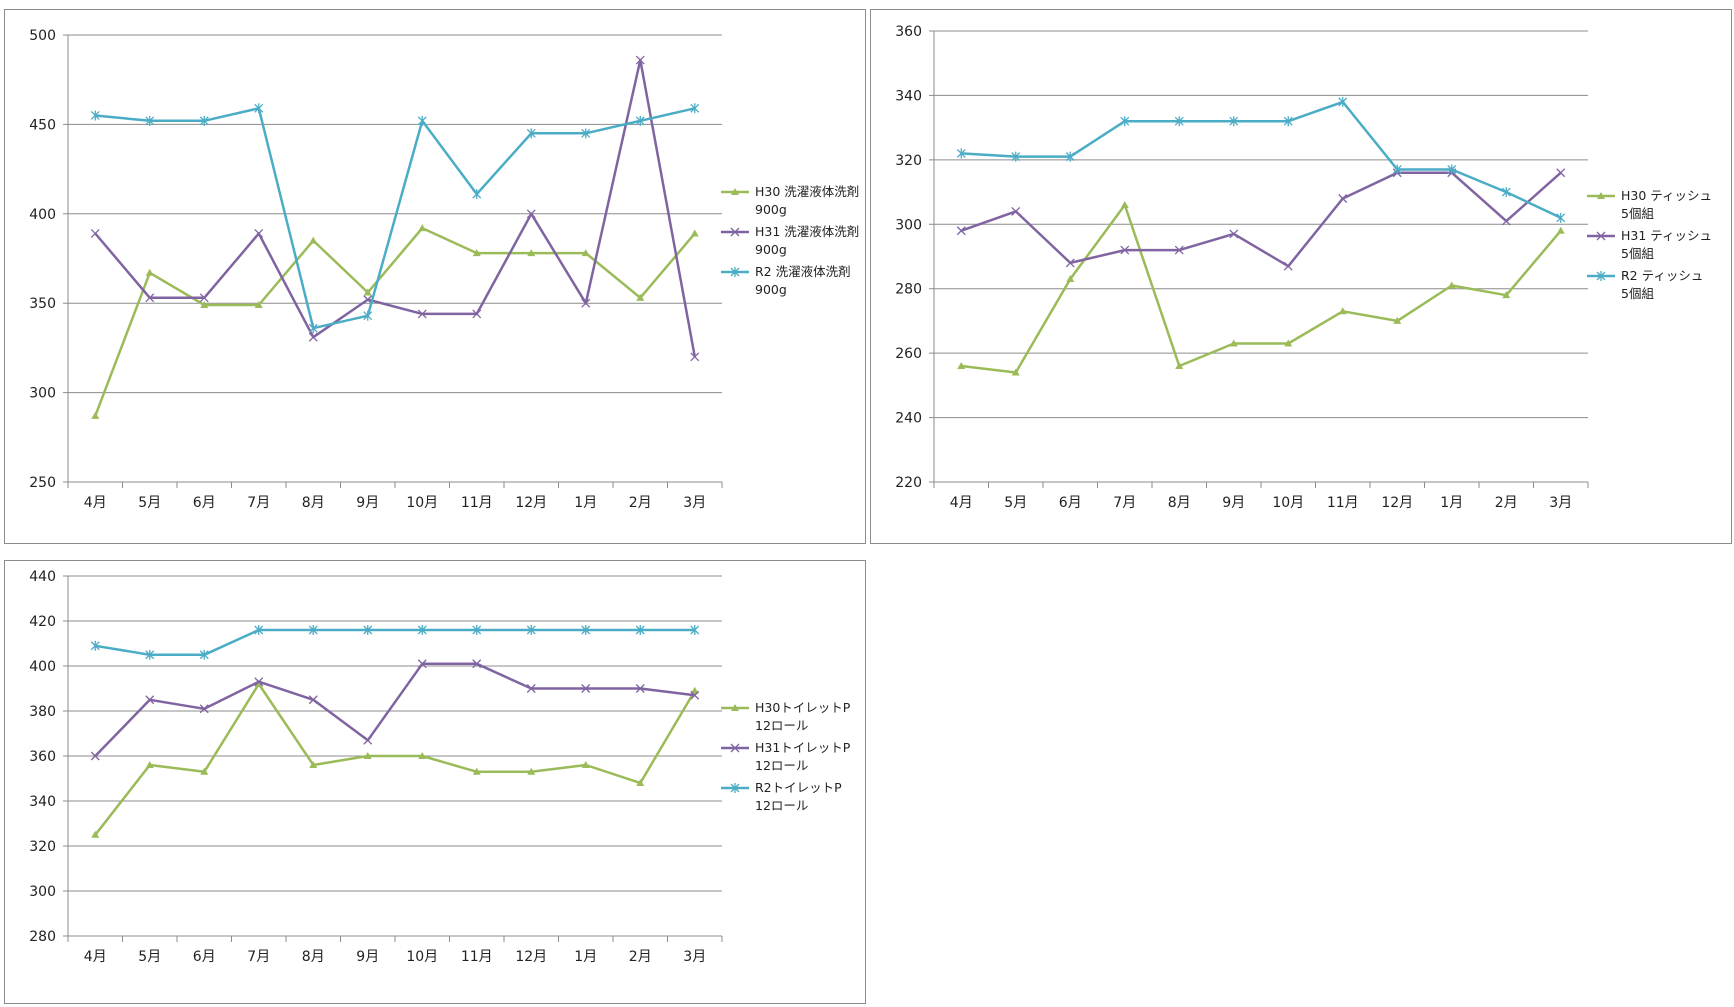  What do you see at coordinates (1451, 503) in the screenshot?
I see `x-tick-label: 1月` at bounding box center [1451, 503].